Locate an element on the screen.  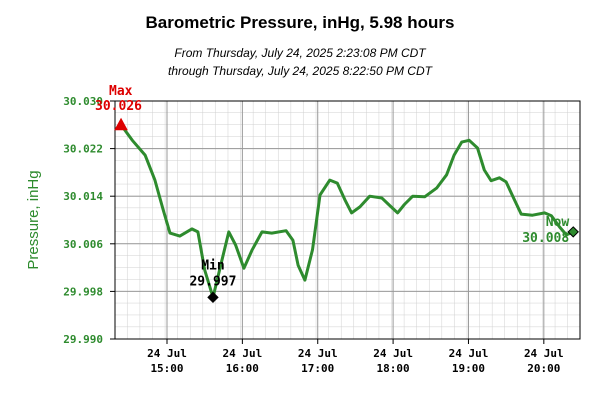
x-tick-label: 24 Jul 16:00 is located at coordinates (242, 361).